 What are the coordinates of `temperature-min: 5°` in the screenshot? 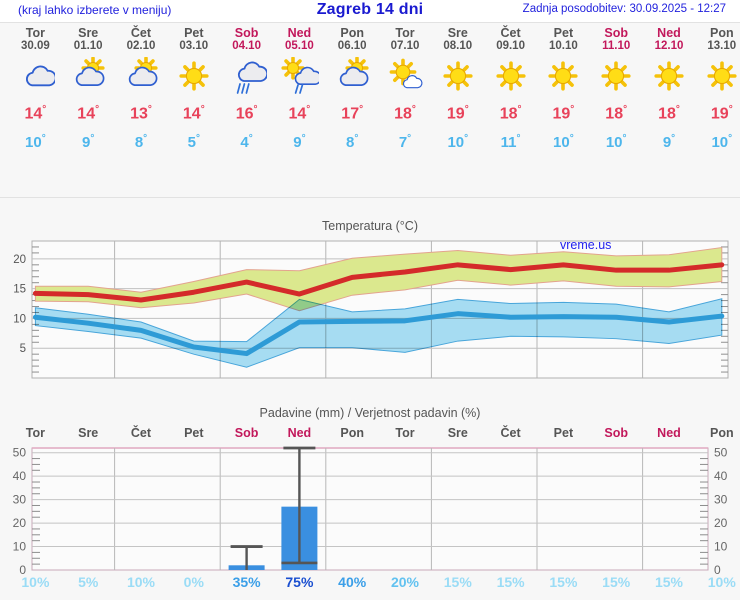 It's located at (193, 142).